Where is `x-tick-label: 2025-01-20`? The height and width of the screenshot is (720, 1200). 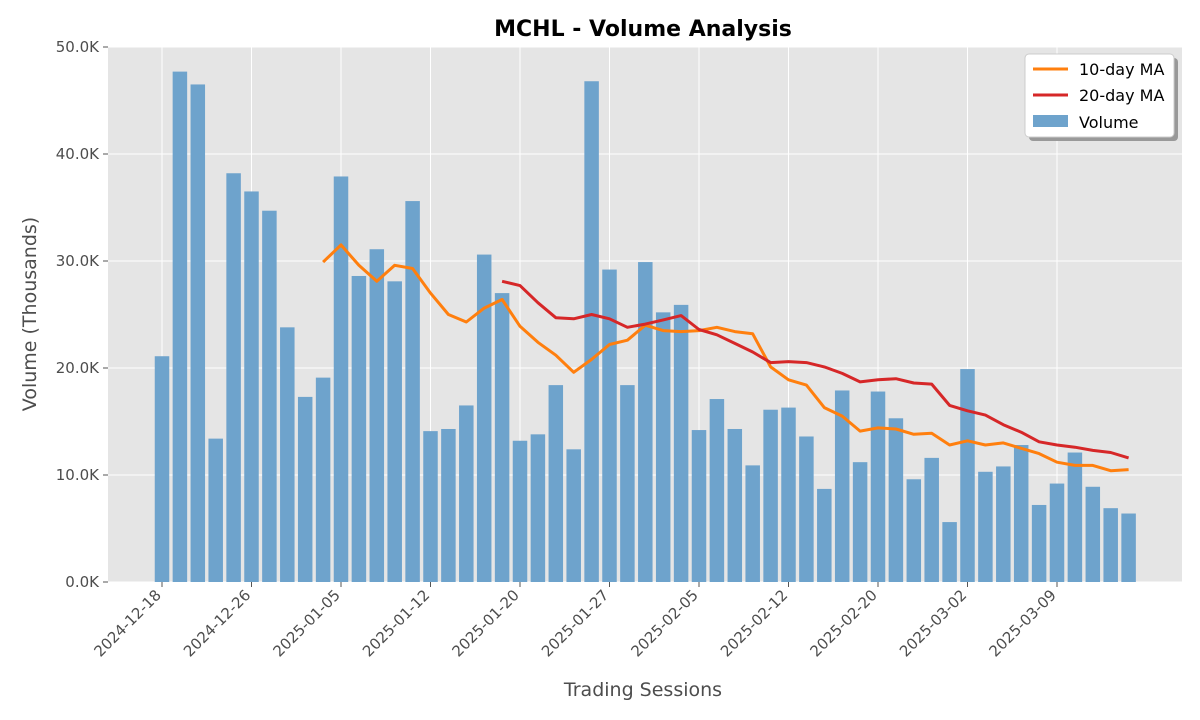
x-tick-label: 2025-01-20 is located at coordinates (485, 623).